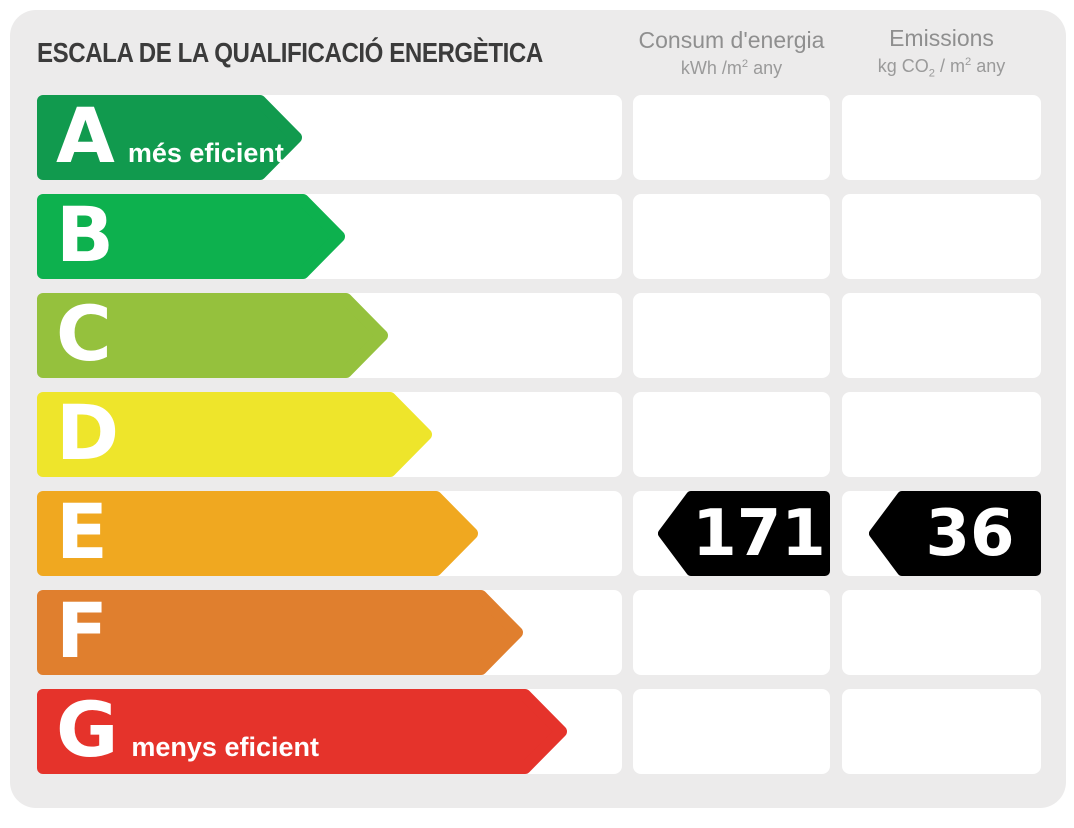 This screenshot has width=1074, height=828. I want to click on grade-letter: D, so click(88, 432).